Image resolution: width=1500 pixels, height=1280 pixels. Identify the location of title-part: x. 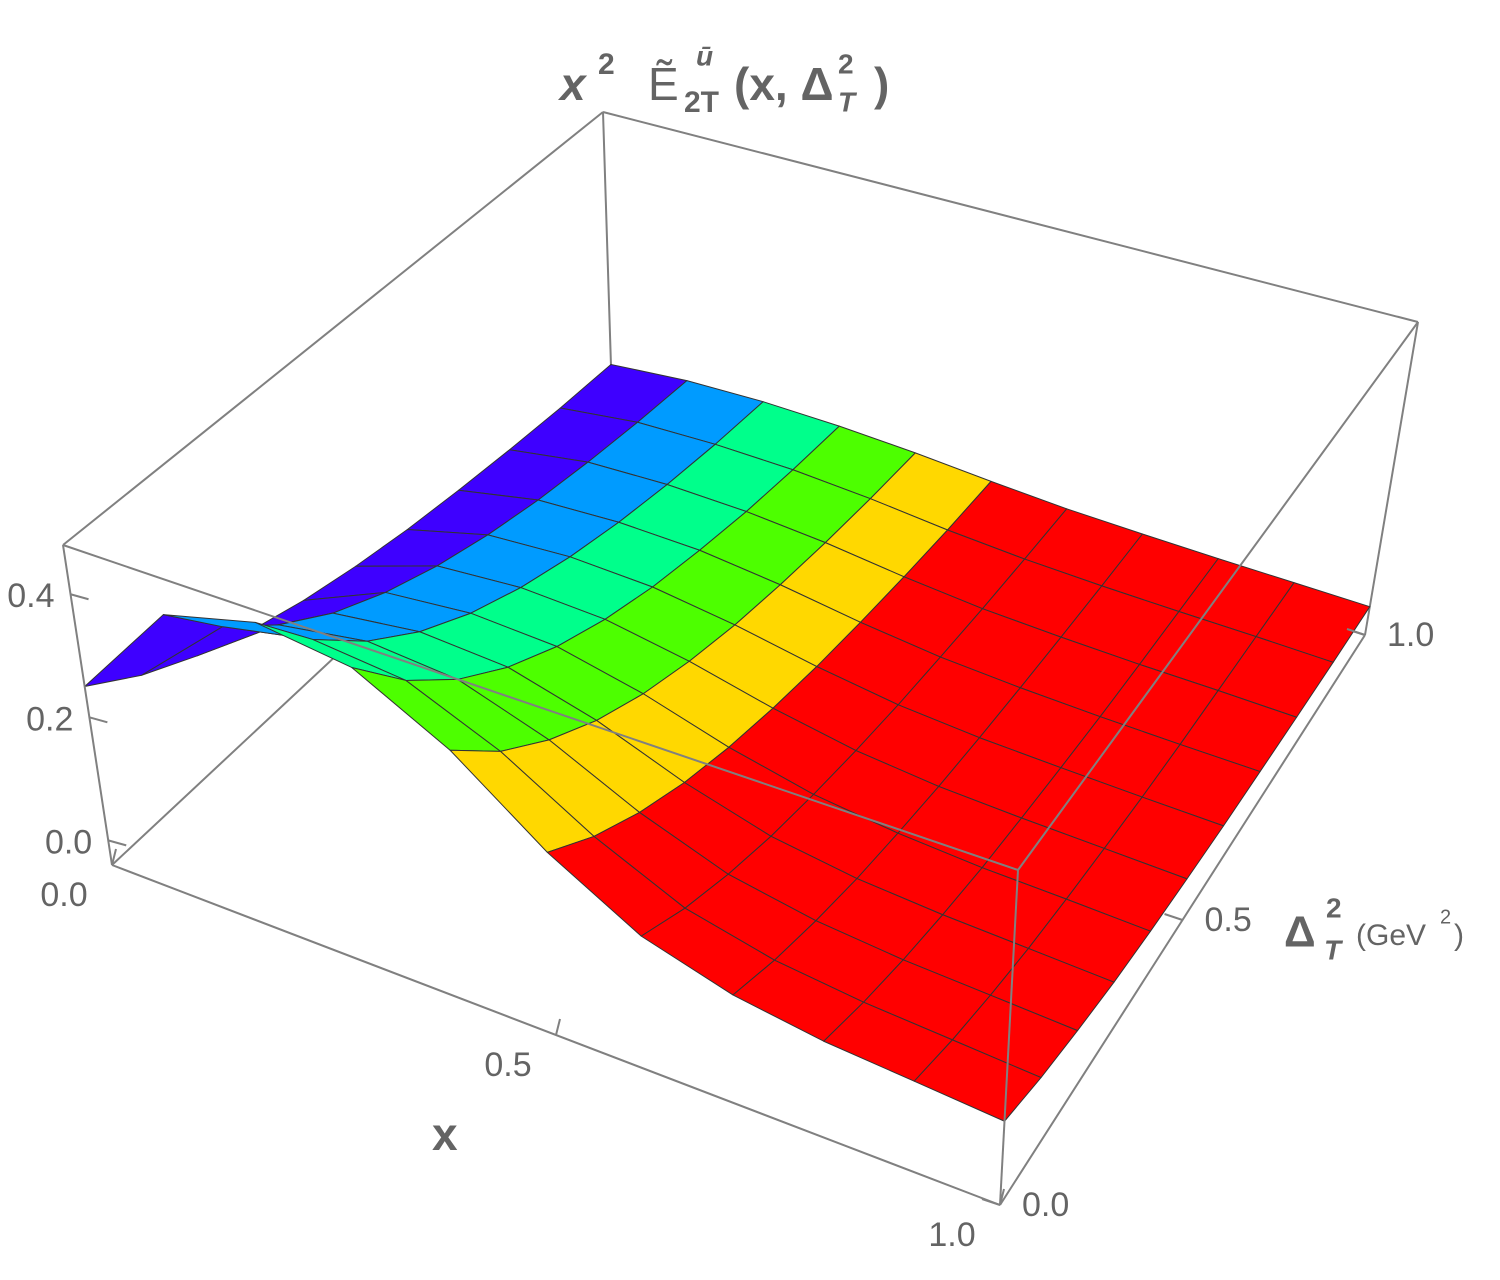
(572, 84).